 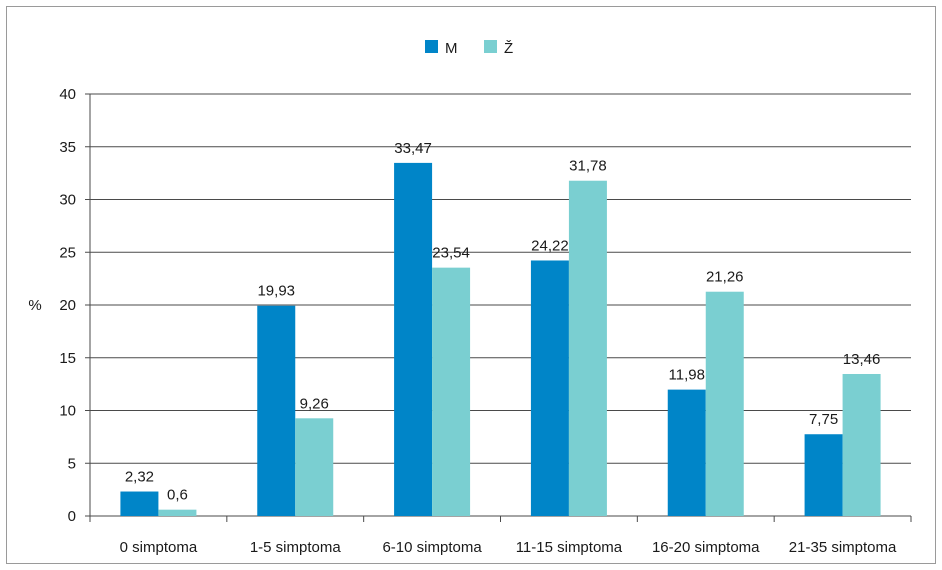 What do you see at coordinates (508, 48) in the screenshot?
I see `legend-label: Ž` at bounding box center [508, 48].